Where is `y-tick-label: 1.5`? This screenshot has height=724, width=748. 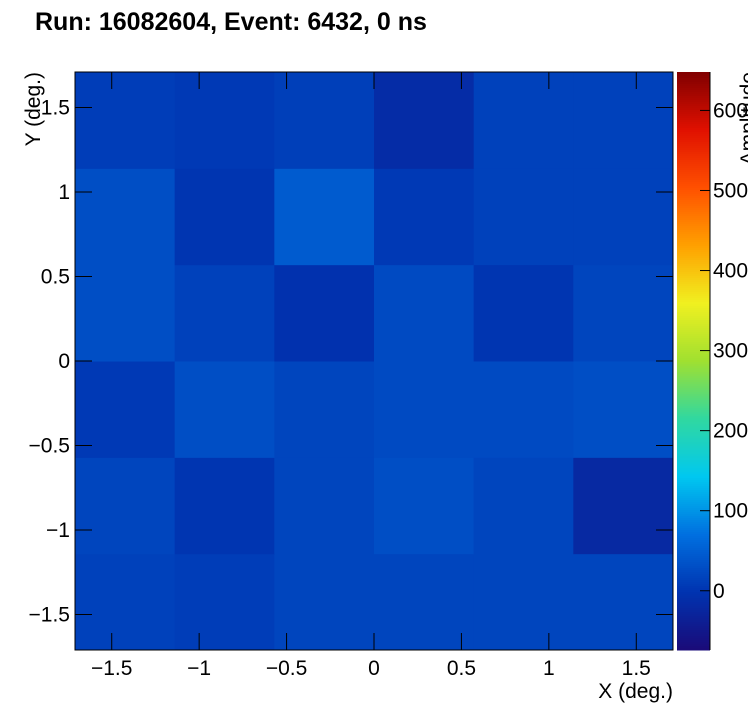
y-tick-label: 1.5 is located at coordinates (55, 107).